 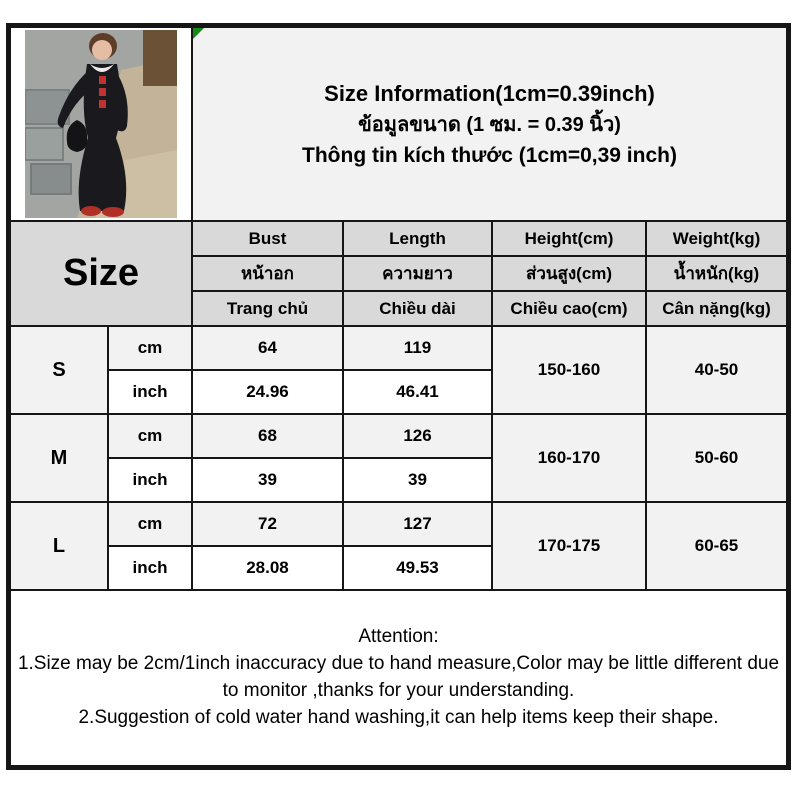 I want to click on size-cell-s: S, so click(x=59, y=370).